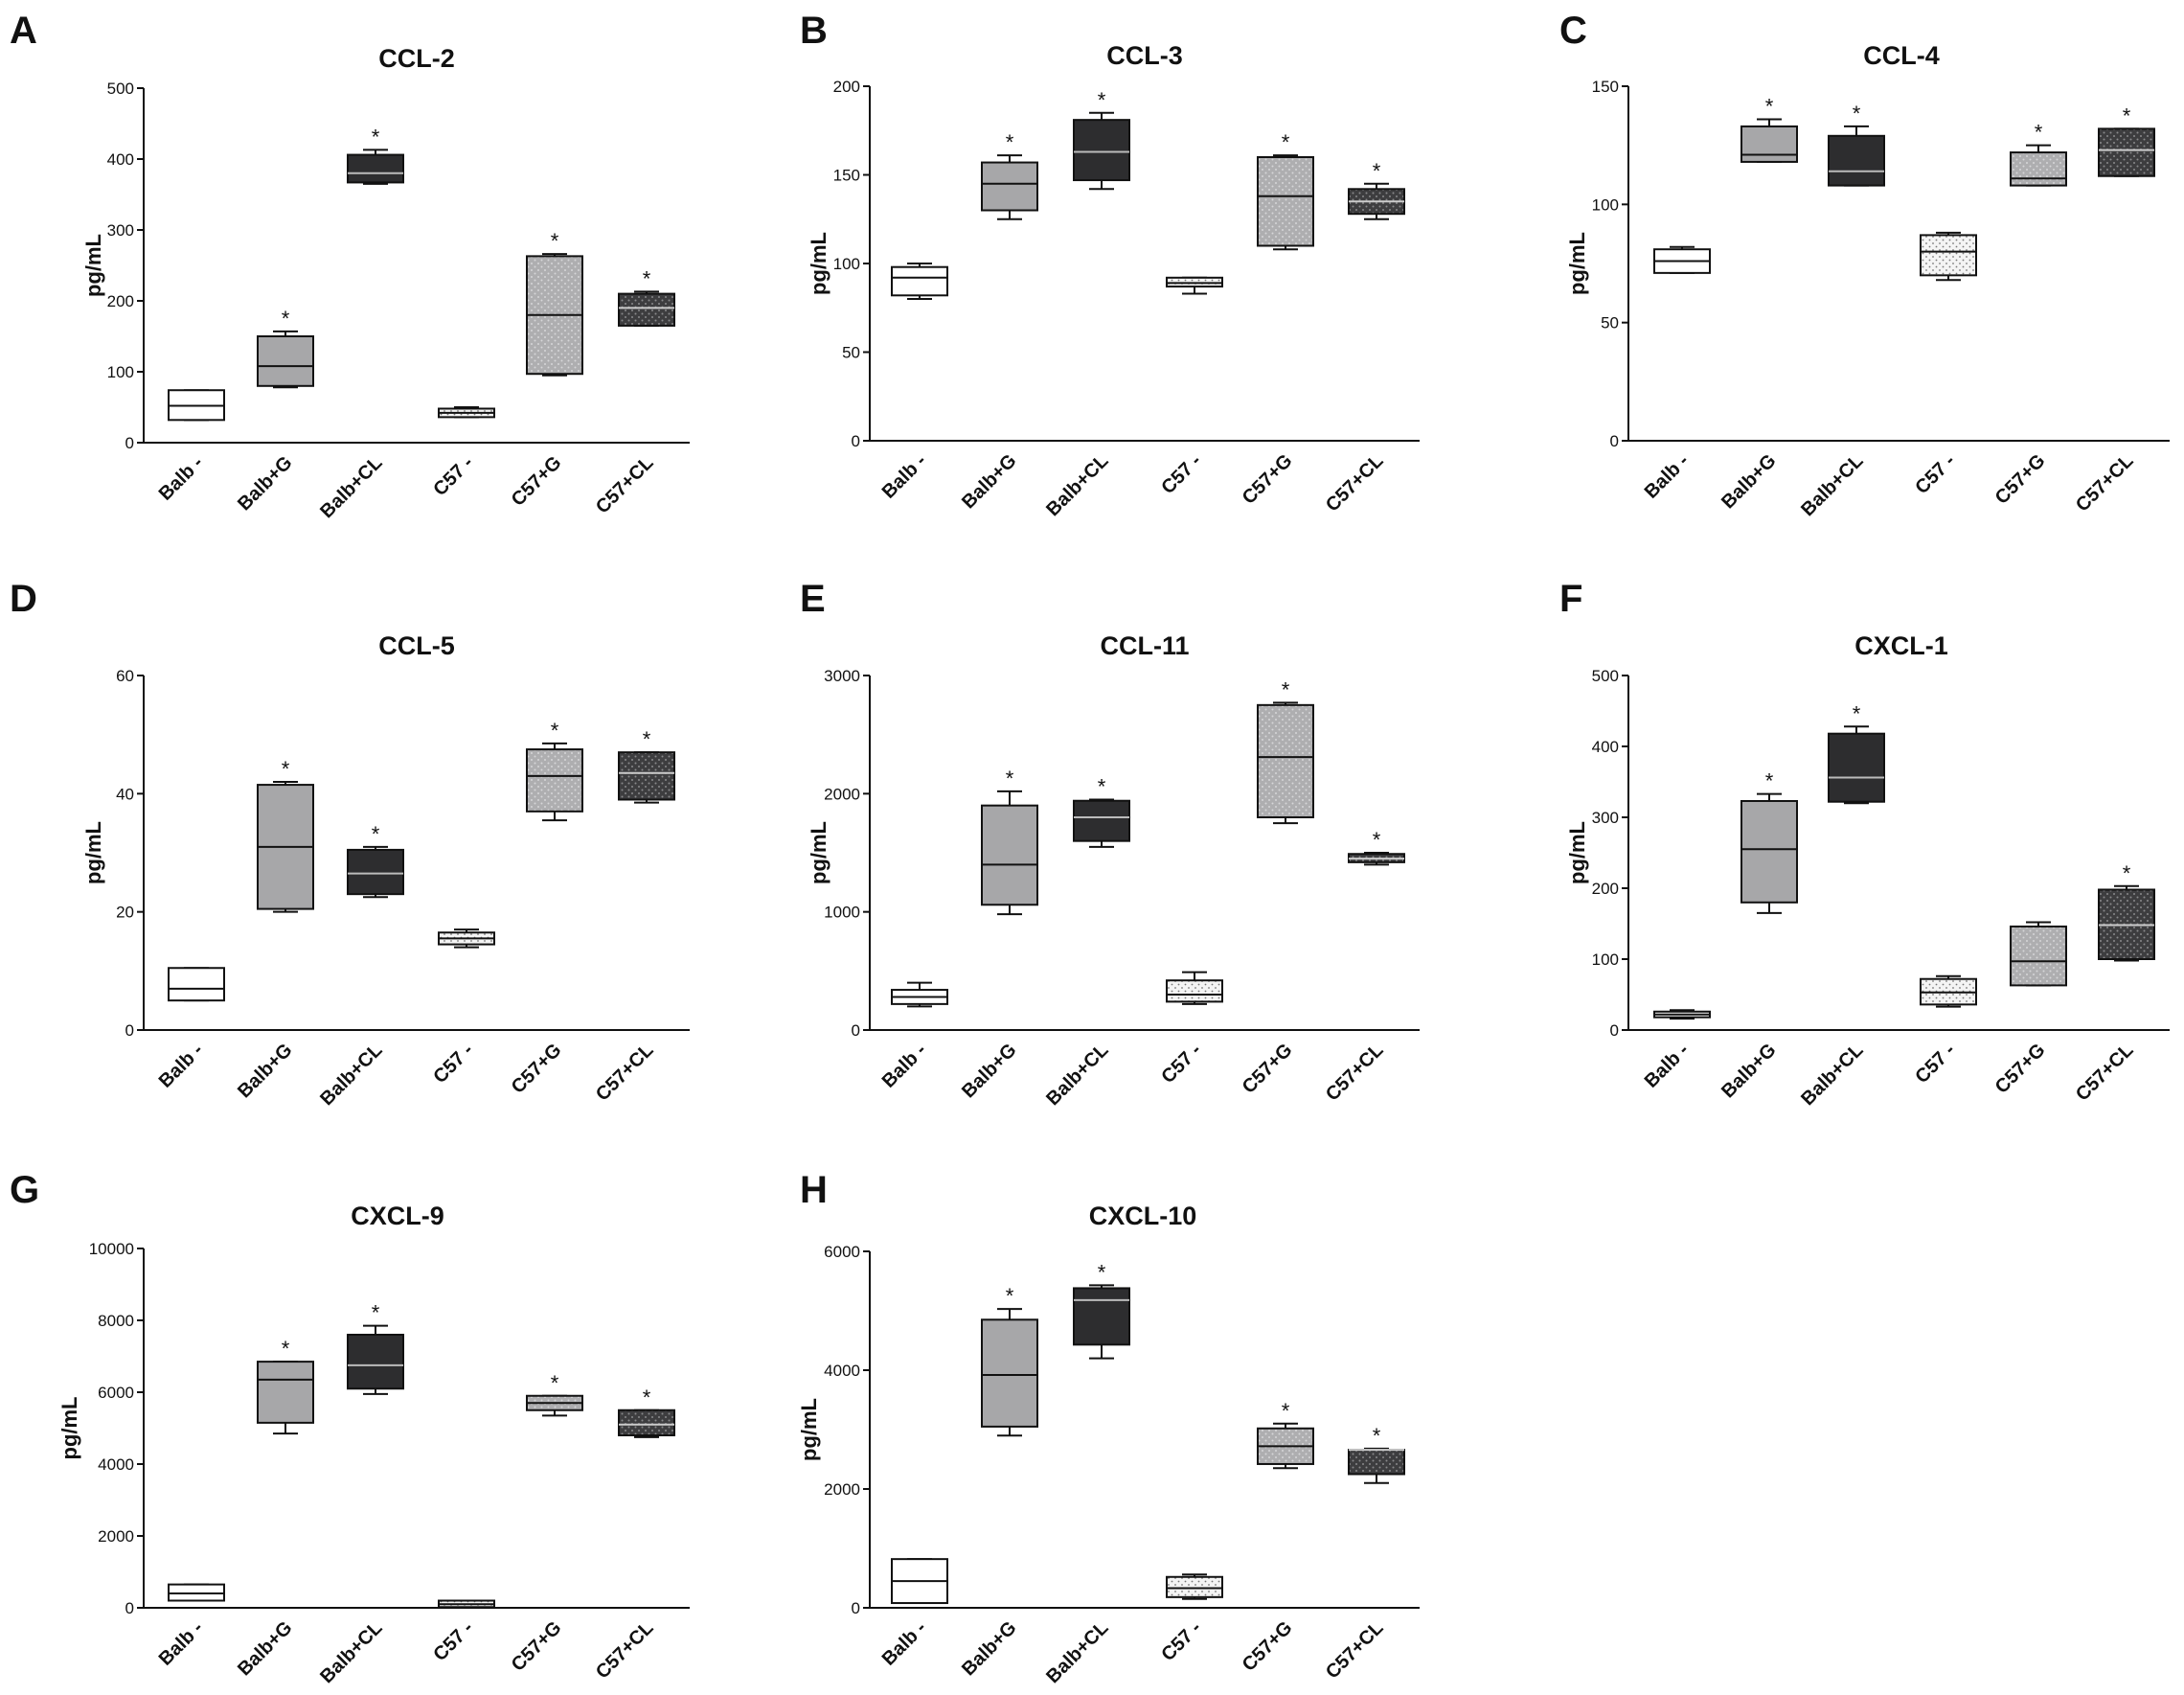  Describe the element at coordinates (416, 59) in the screenshot. I see `chart-title: CCL-2` at that location.